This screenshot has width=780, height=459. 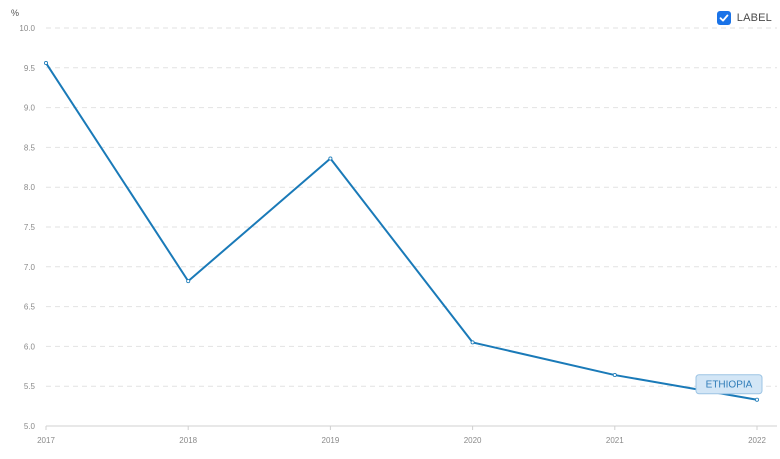 What do you see at coordinates (30, 307) in the screenshot?
I see `y-tick-label: 6.5` at bounding box center [30, 307].